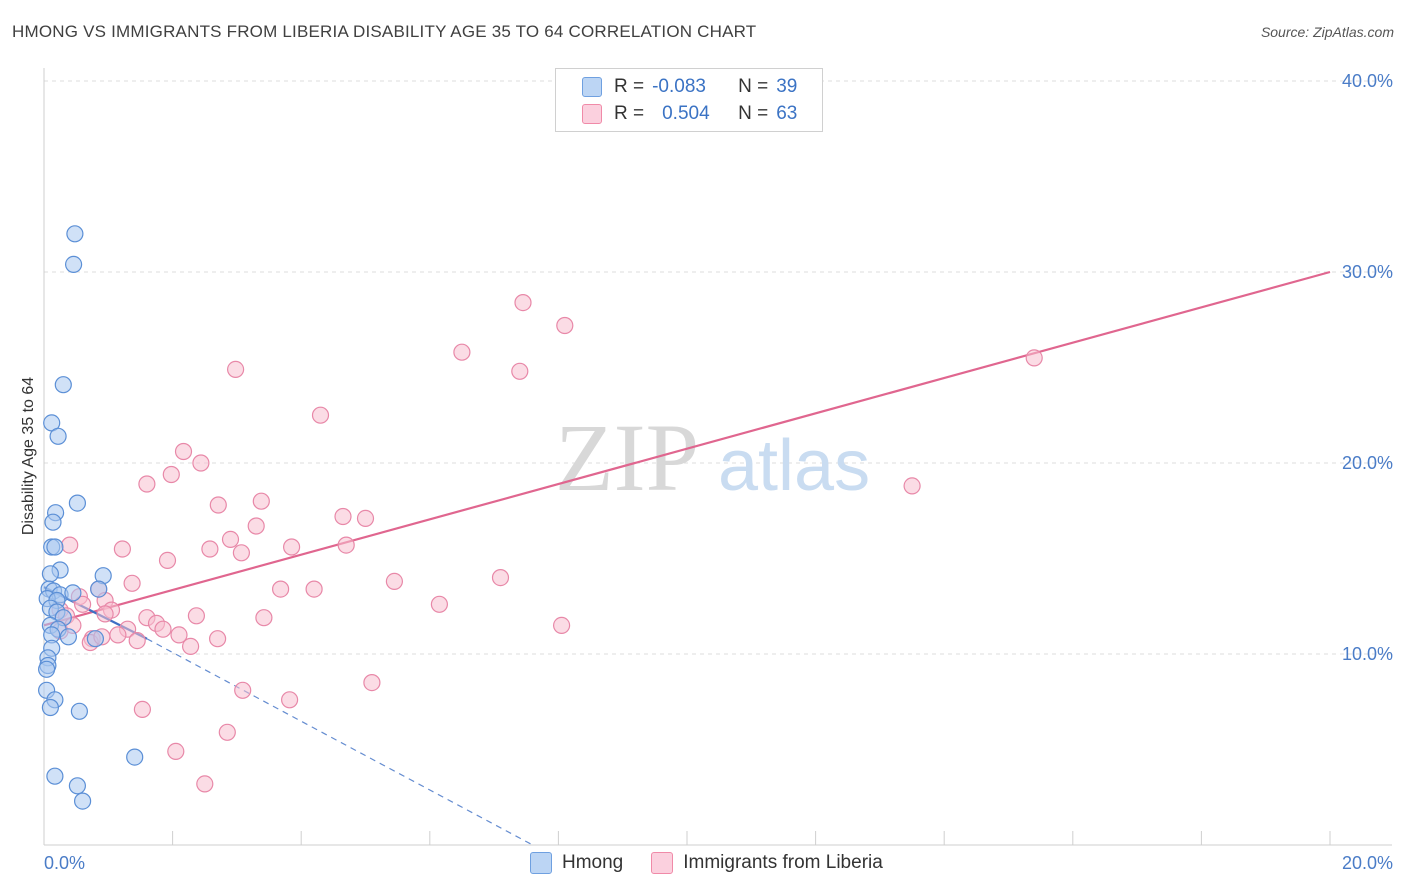 This screenshot has width=1406, height=892. Describe the element at coordinates (64, 863) in the screenshot. I see `x-tick-label: 0.0%` at that location.